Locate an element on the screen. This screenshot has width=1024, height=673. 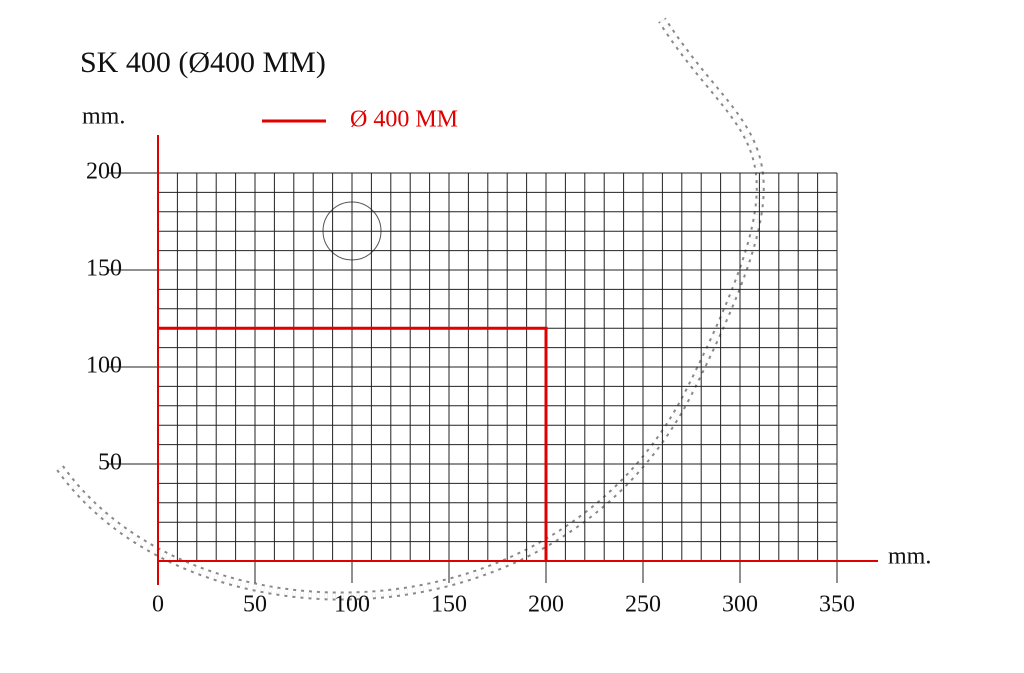
y-tick-label: 50 is located at coordinates (110, 463).